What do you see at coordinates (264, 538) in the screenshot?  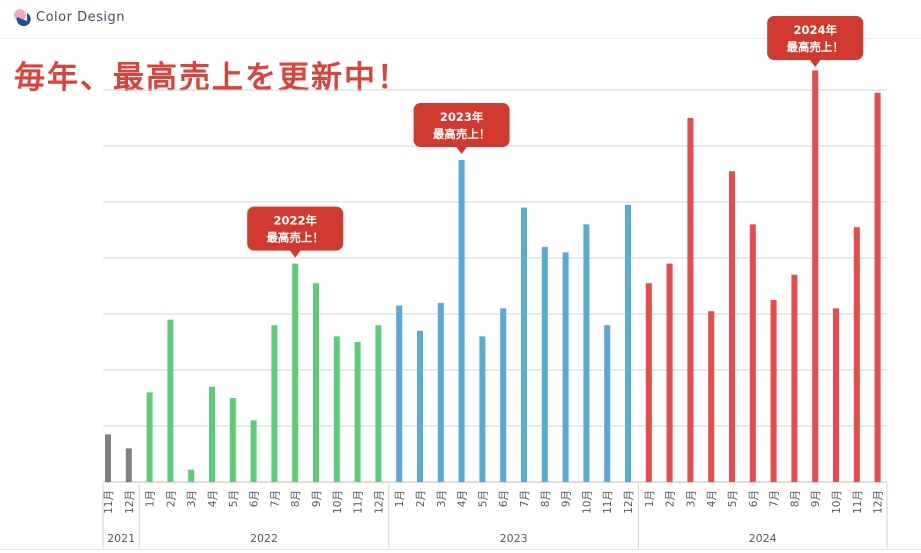 I see `year-label: 2022` at bounding box center [264, 538].